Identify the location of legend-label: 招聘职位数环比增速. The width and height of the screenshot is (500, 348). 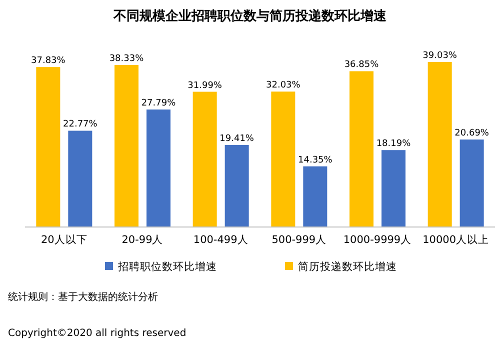
(167, 266).